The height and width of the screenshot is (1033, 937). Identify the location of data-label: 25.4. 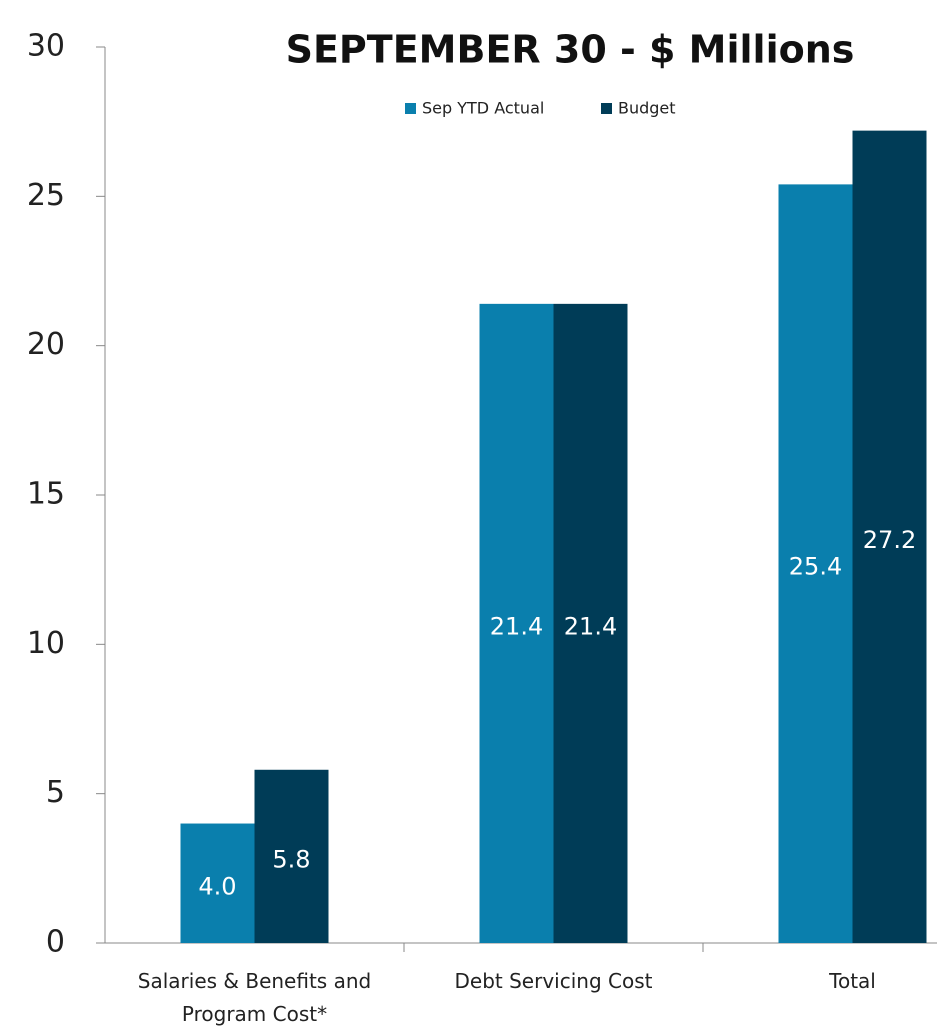
(815, 567).